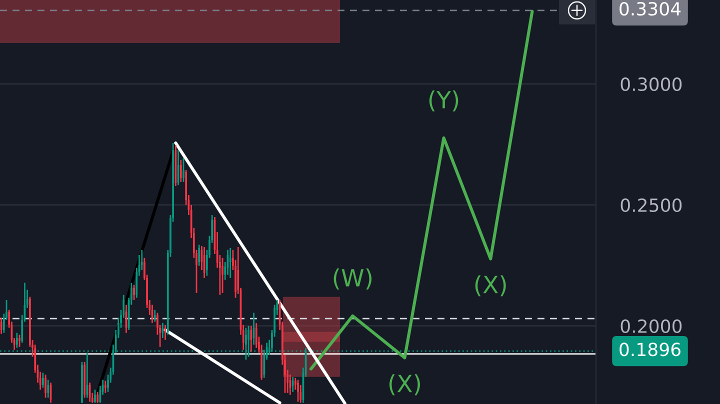 The width and height of the screenshot is (720, 404). What do you see at coordinates (651, 205) in the screenshot?
I see `y-tick-label: 0.2500` at bounding box center [651, 205].